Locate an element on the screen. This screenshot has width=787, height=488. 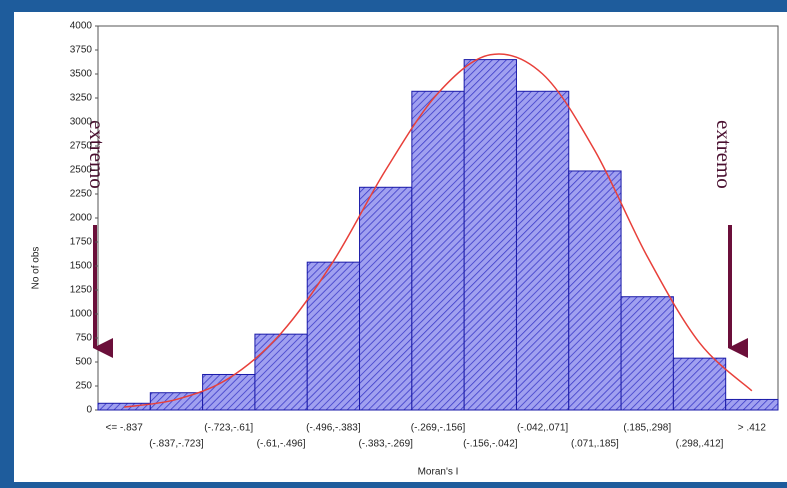
y-tick-label: 500 is located at coordinates (83, 362).